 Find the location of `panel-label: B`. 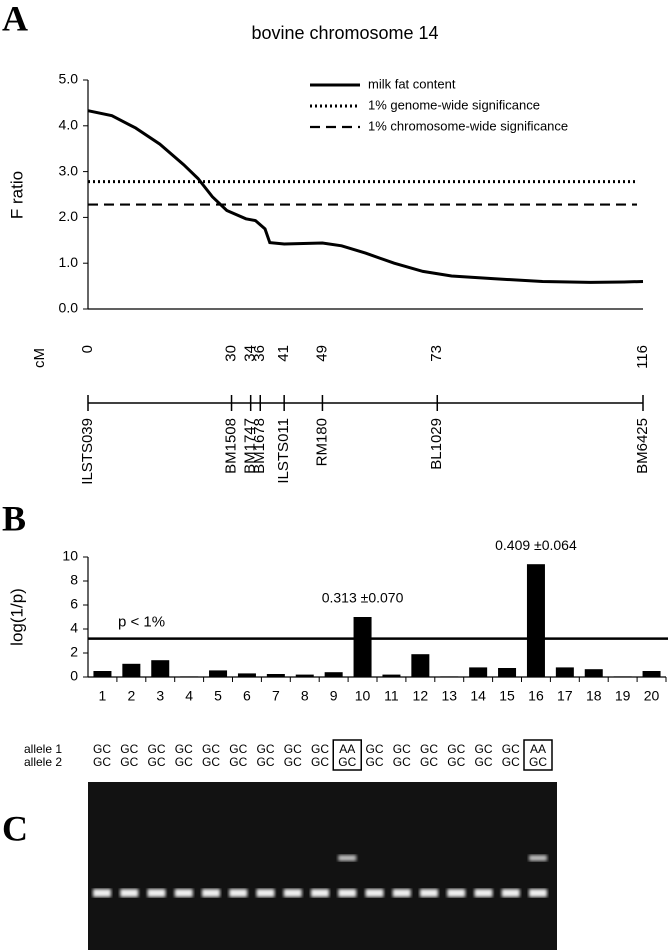

panel-label: B is located at coordinates (14, 518).